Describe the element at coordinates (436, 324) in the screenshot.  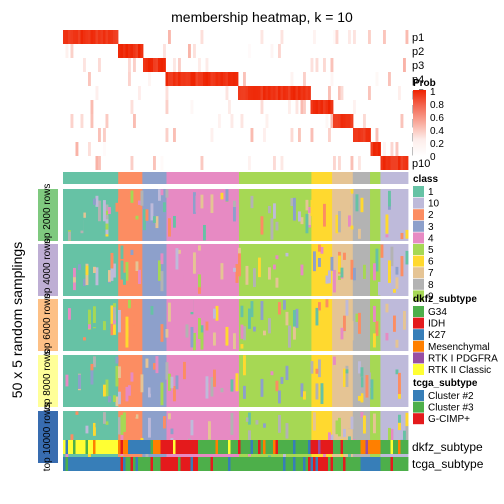
I see `dkfz-legend-label: IDH` at that location.